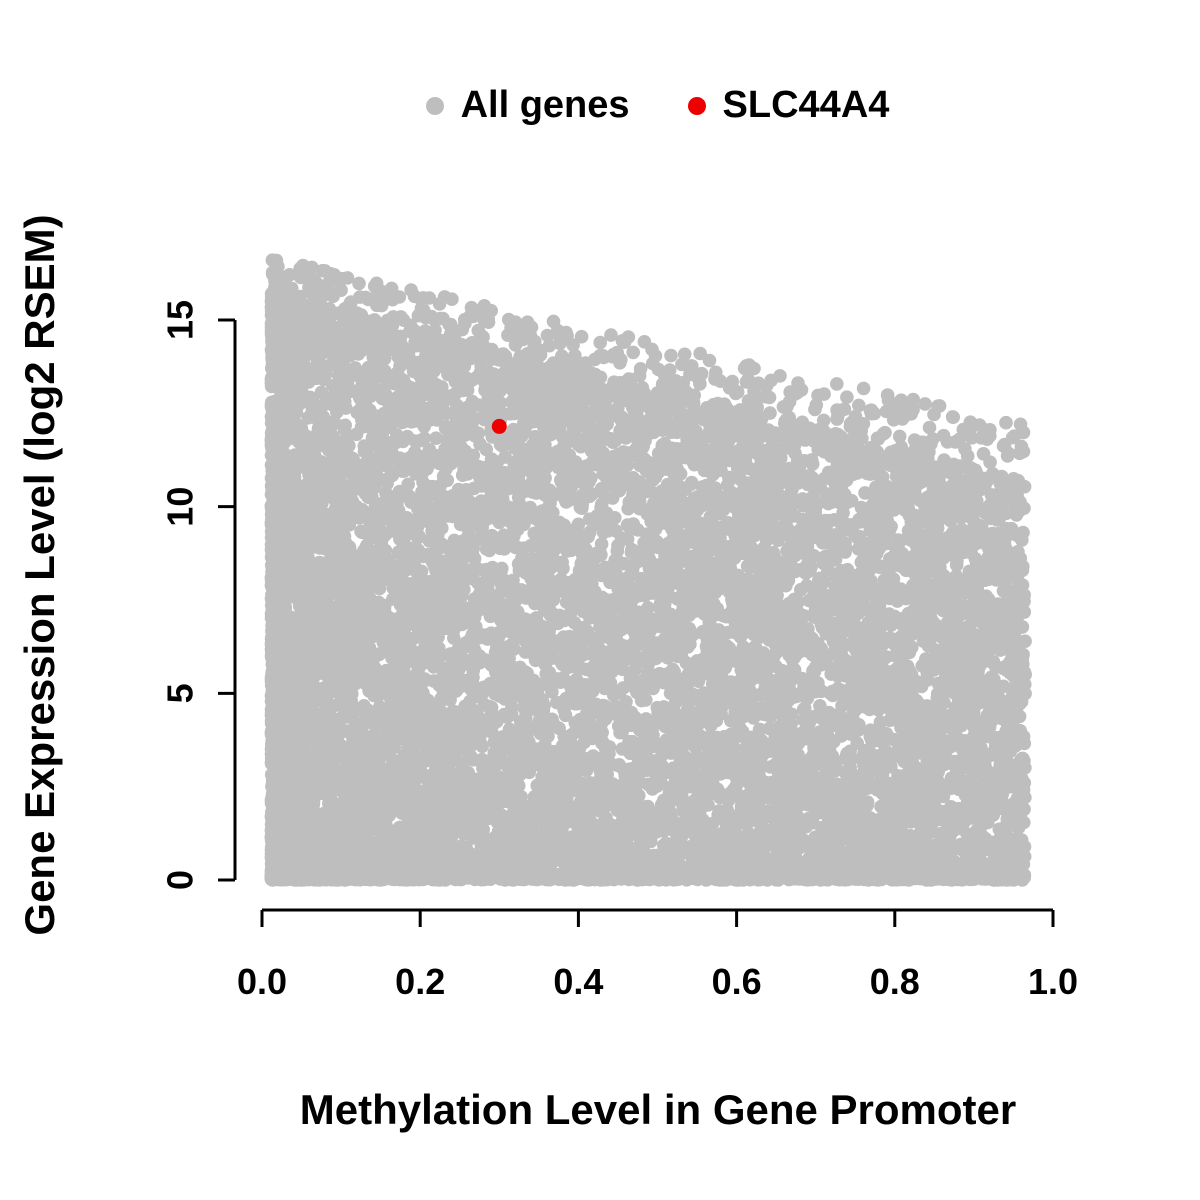  Describe the element at coordinates (696, 105) in the screenshot. I see `legend-dot-slc44a4` at that location.